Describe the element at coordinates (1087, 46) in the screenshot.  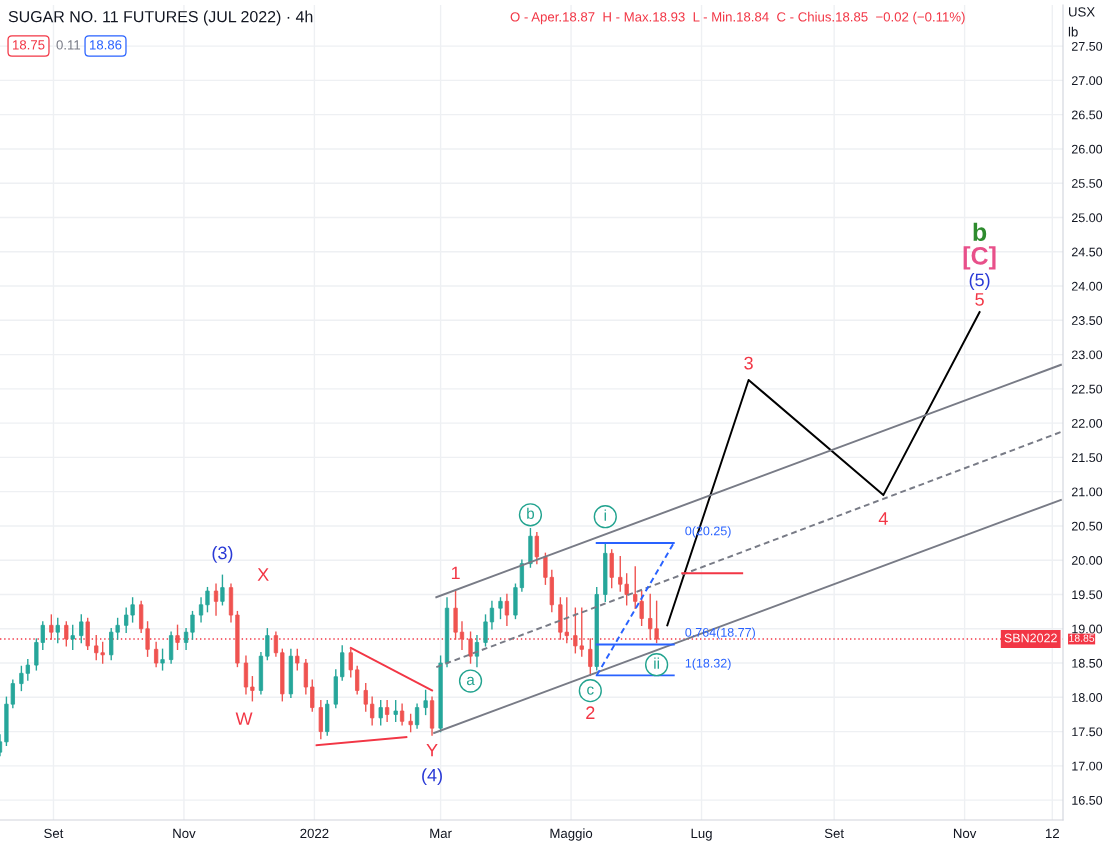
I see `y-tick-label: 27.50` at that location.